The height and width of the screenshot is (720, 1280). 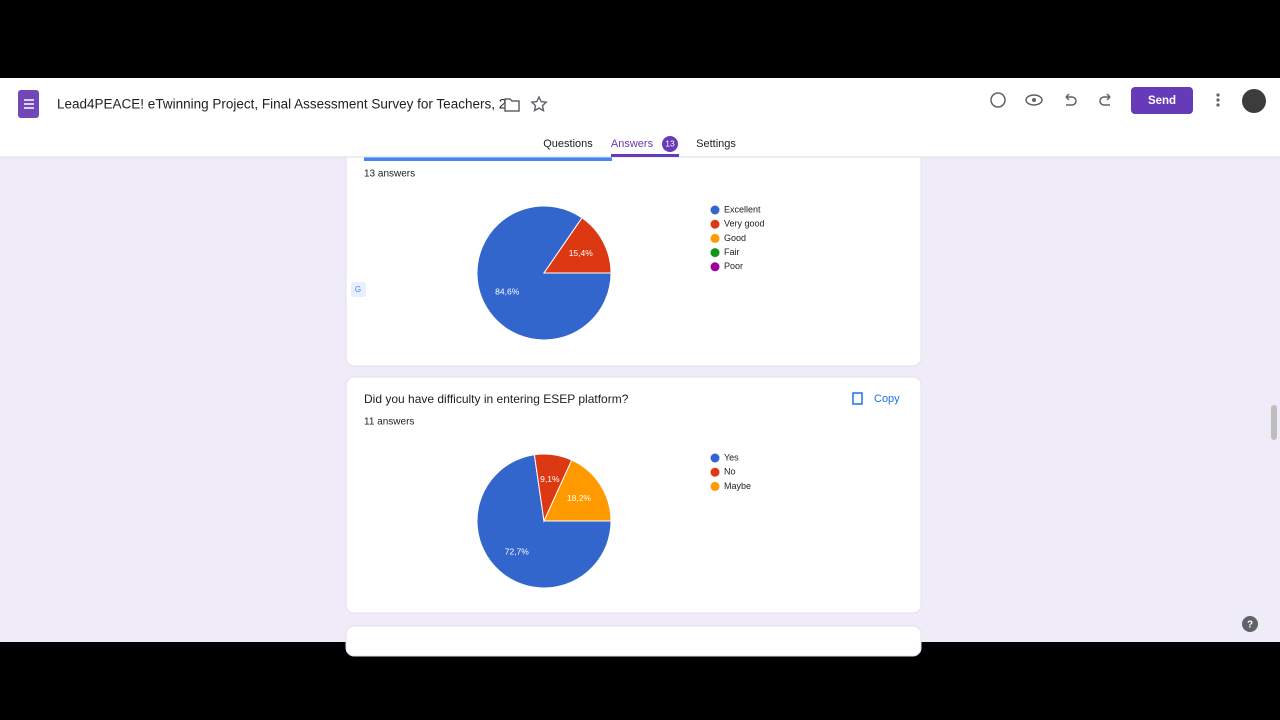 What do you see at coordinates (1254, 101) in the screenshot?
I see `avatar` at bounding box center [1254, 101].